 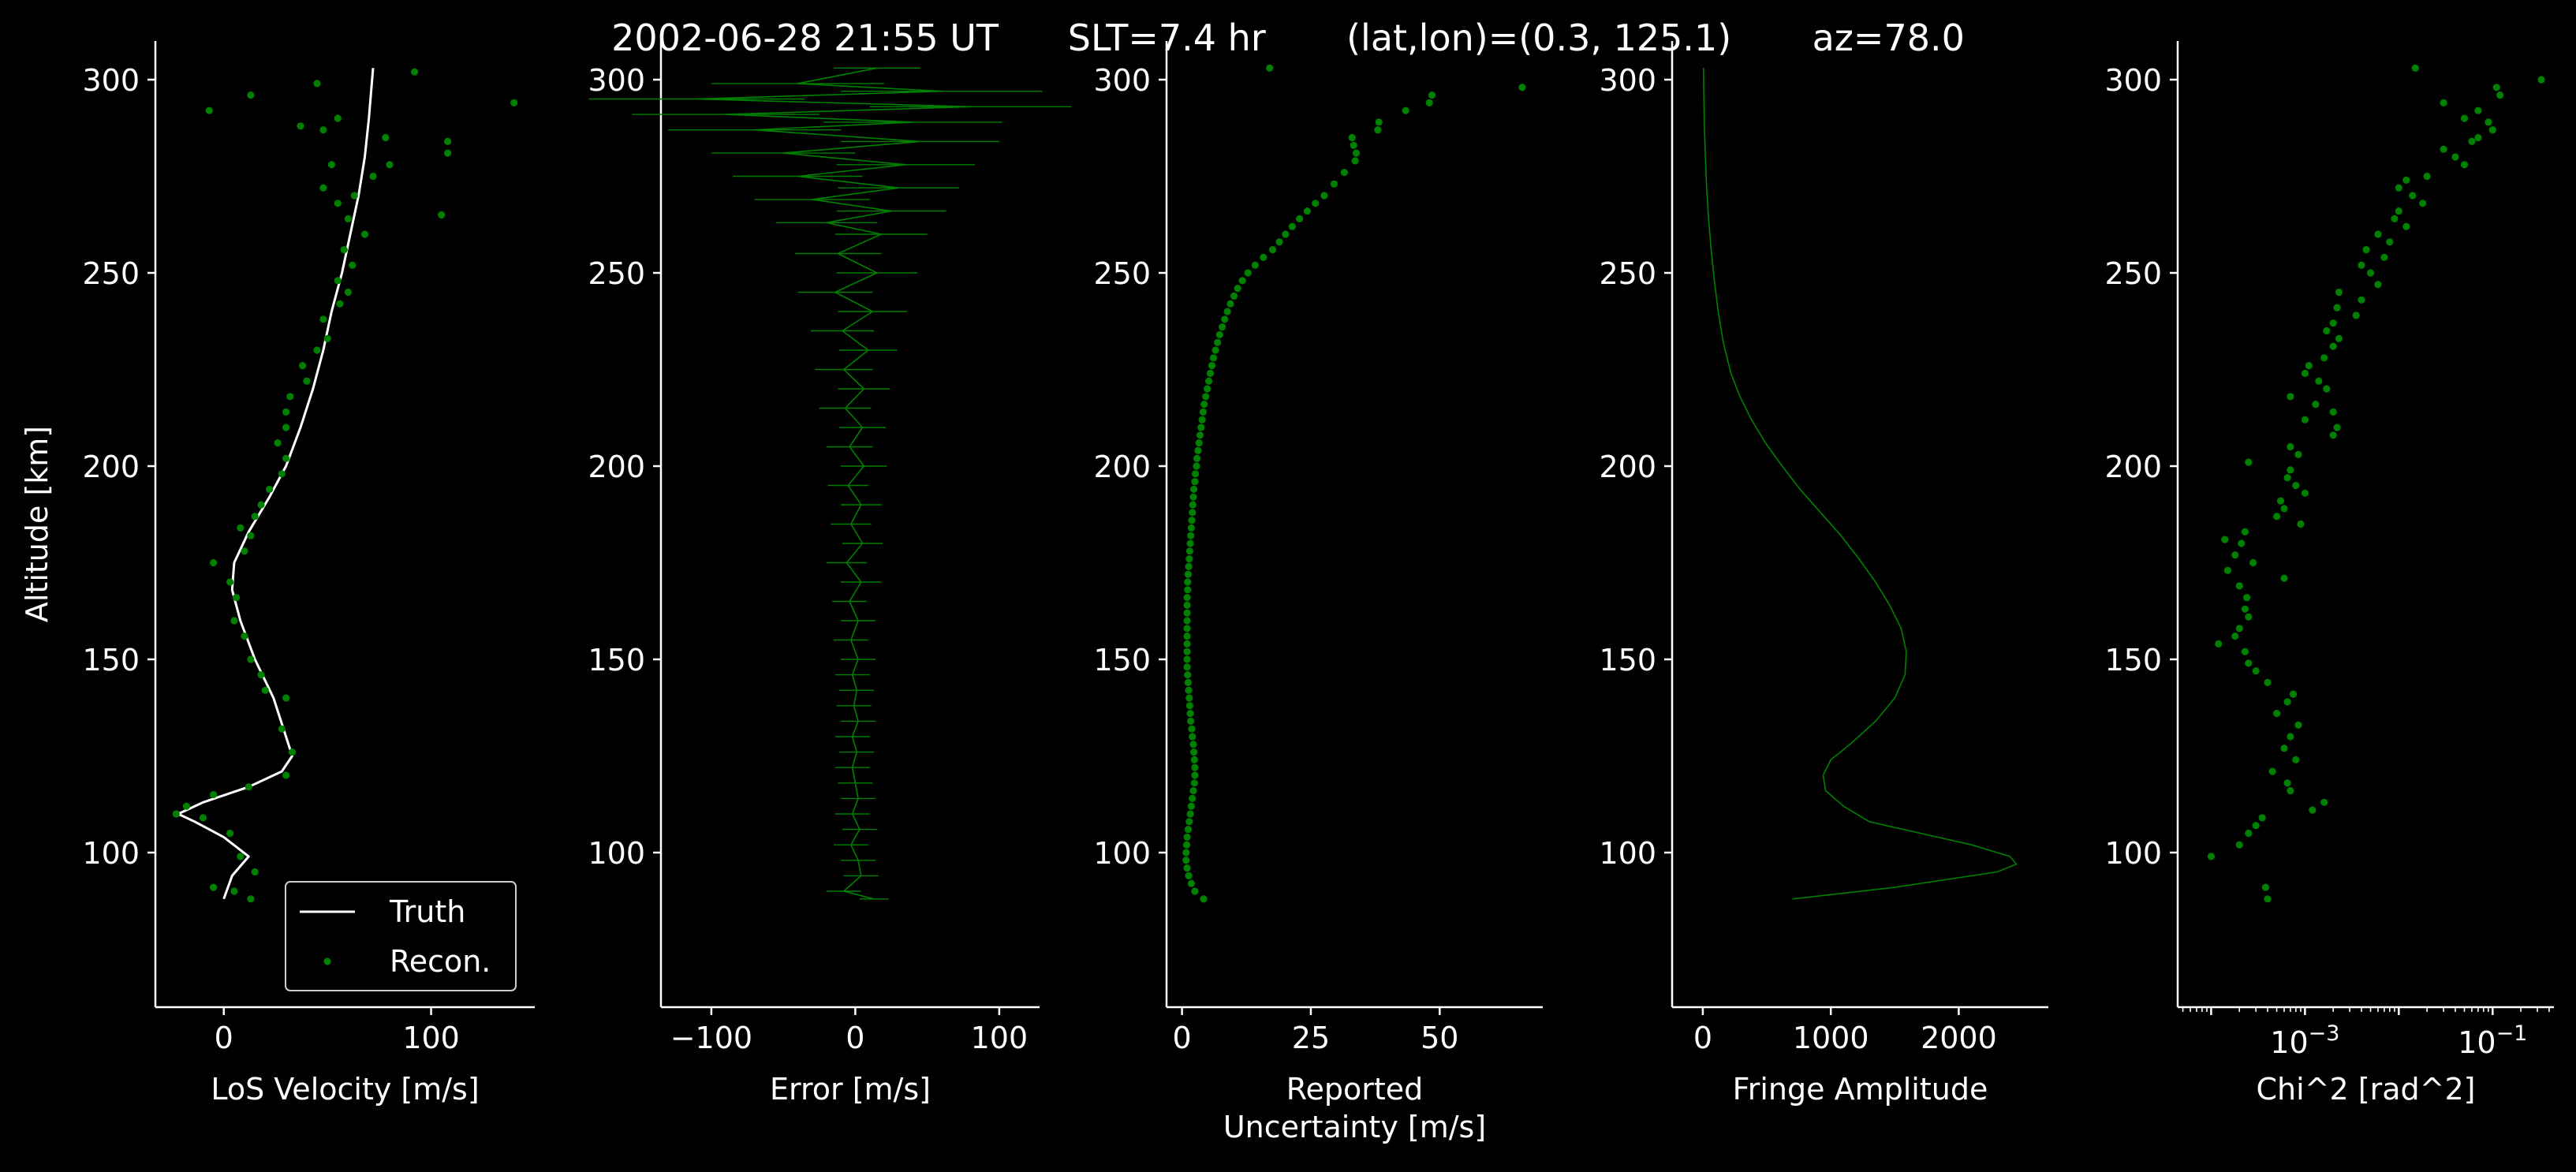 I want to click on x-tick-label: −100, so click(x=711, y=1038).